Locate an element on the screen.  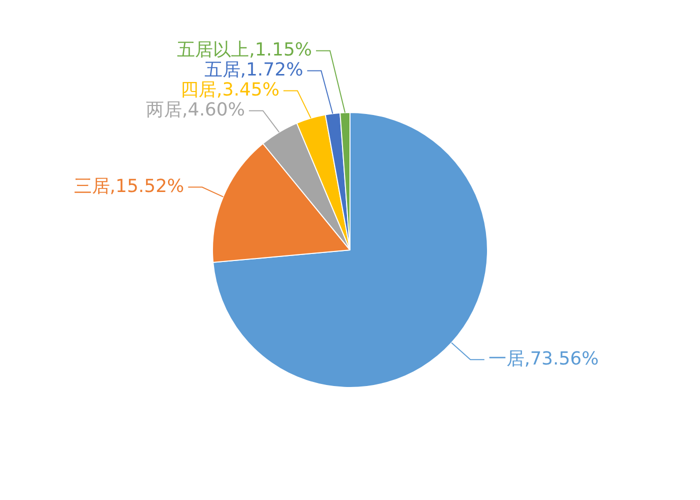
slice-label: 一居,73.56% is located at coordinates (543, 359).